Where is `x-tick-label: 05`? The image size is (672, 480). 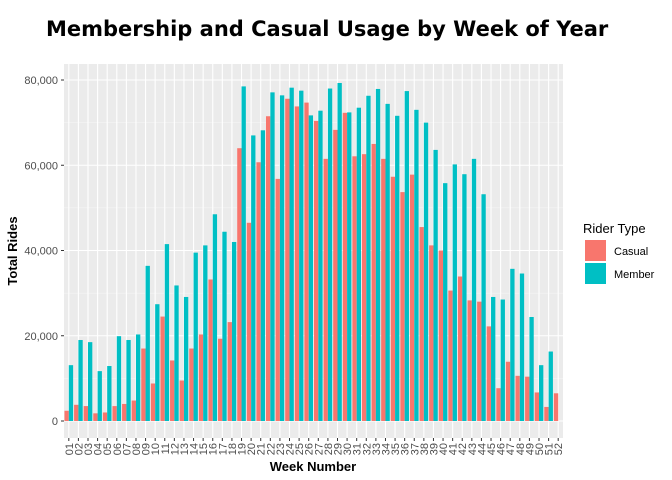
x-tick-label: 05 is located at coordinates (108, 449).